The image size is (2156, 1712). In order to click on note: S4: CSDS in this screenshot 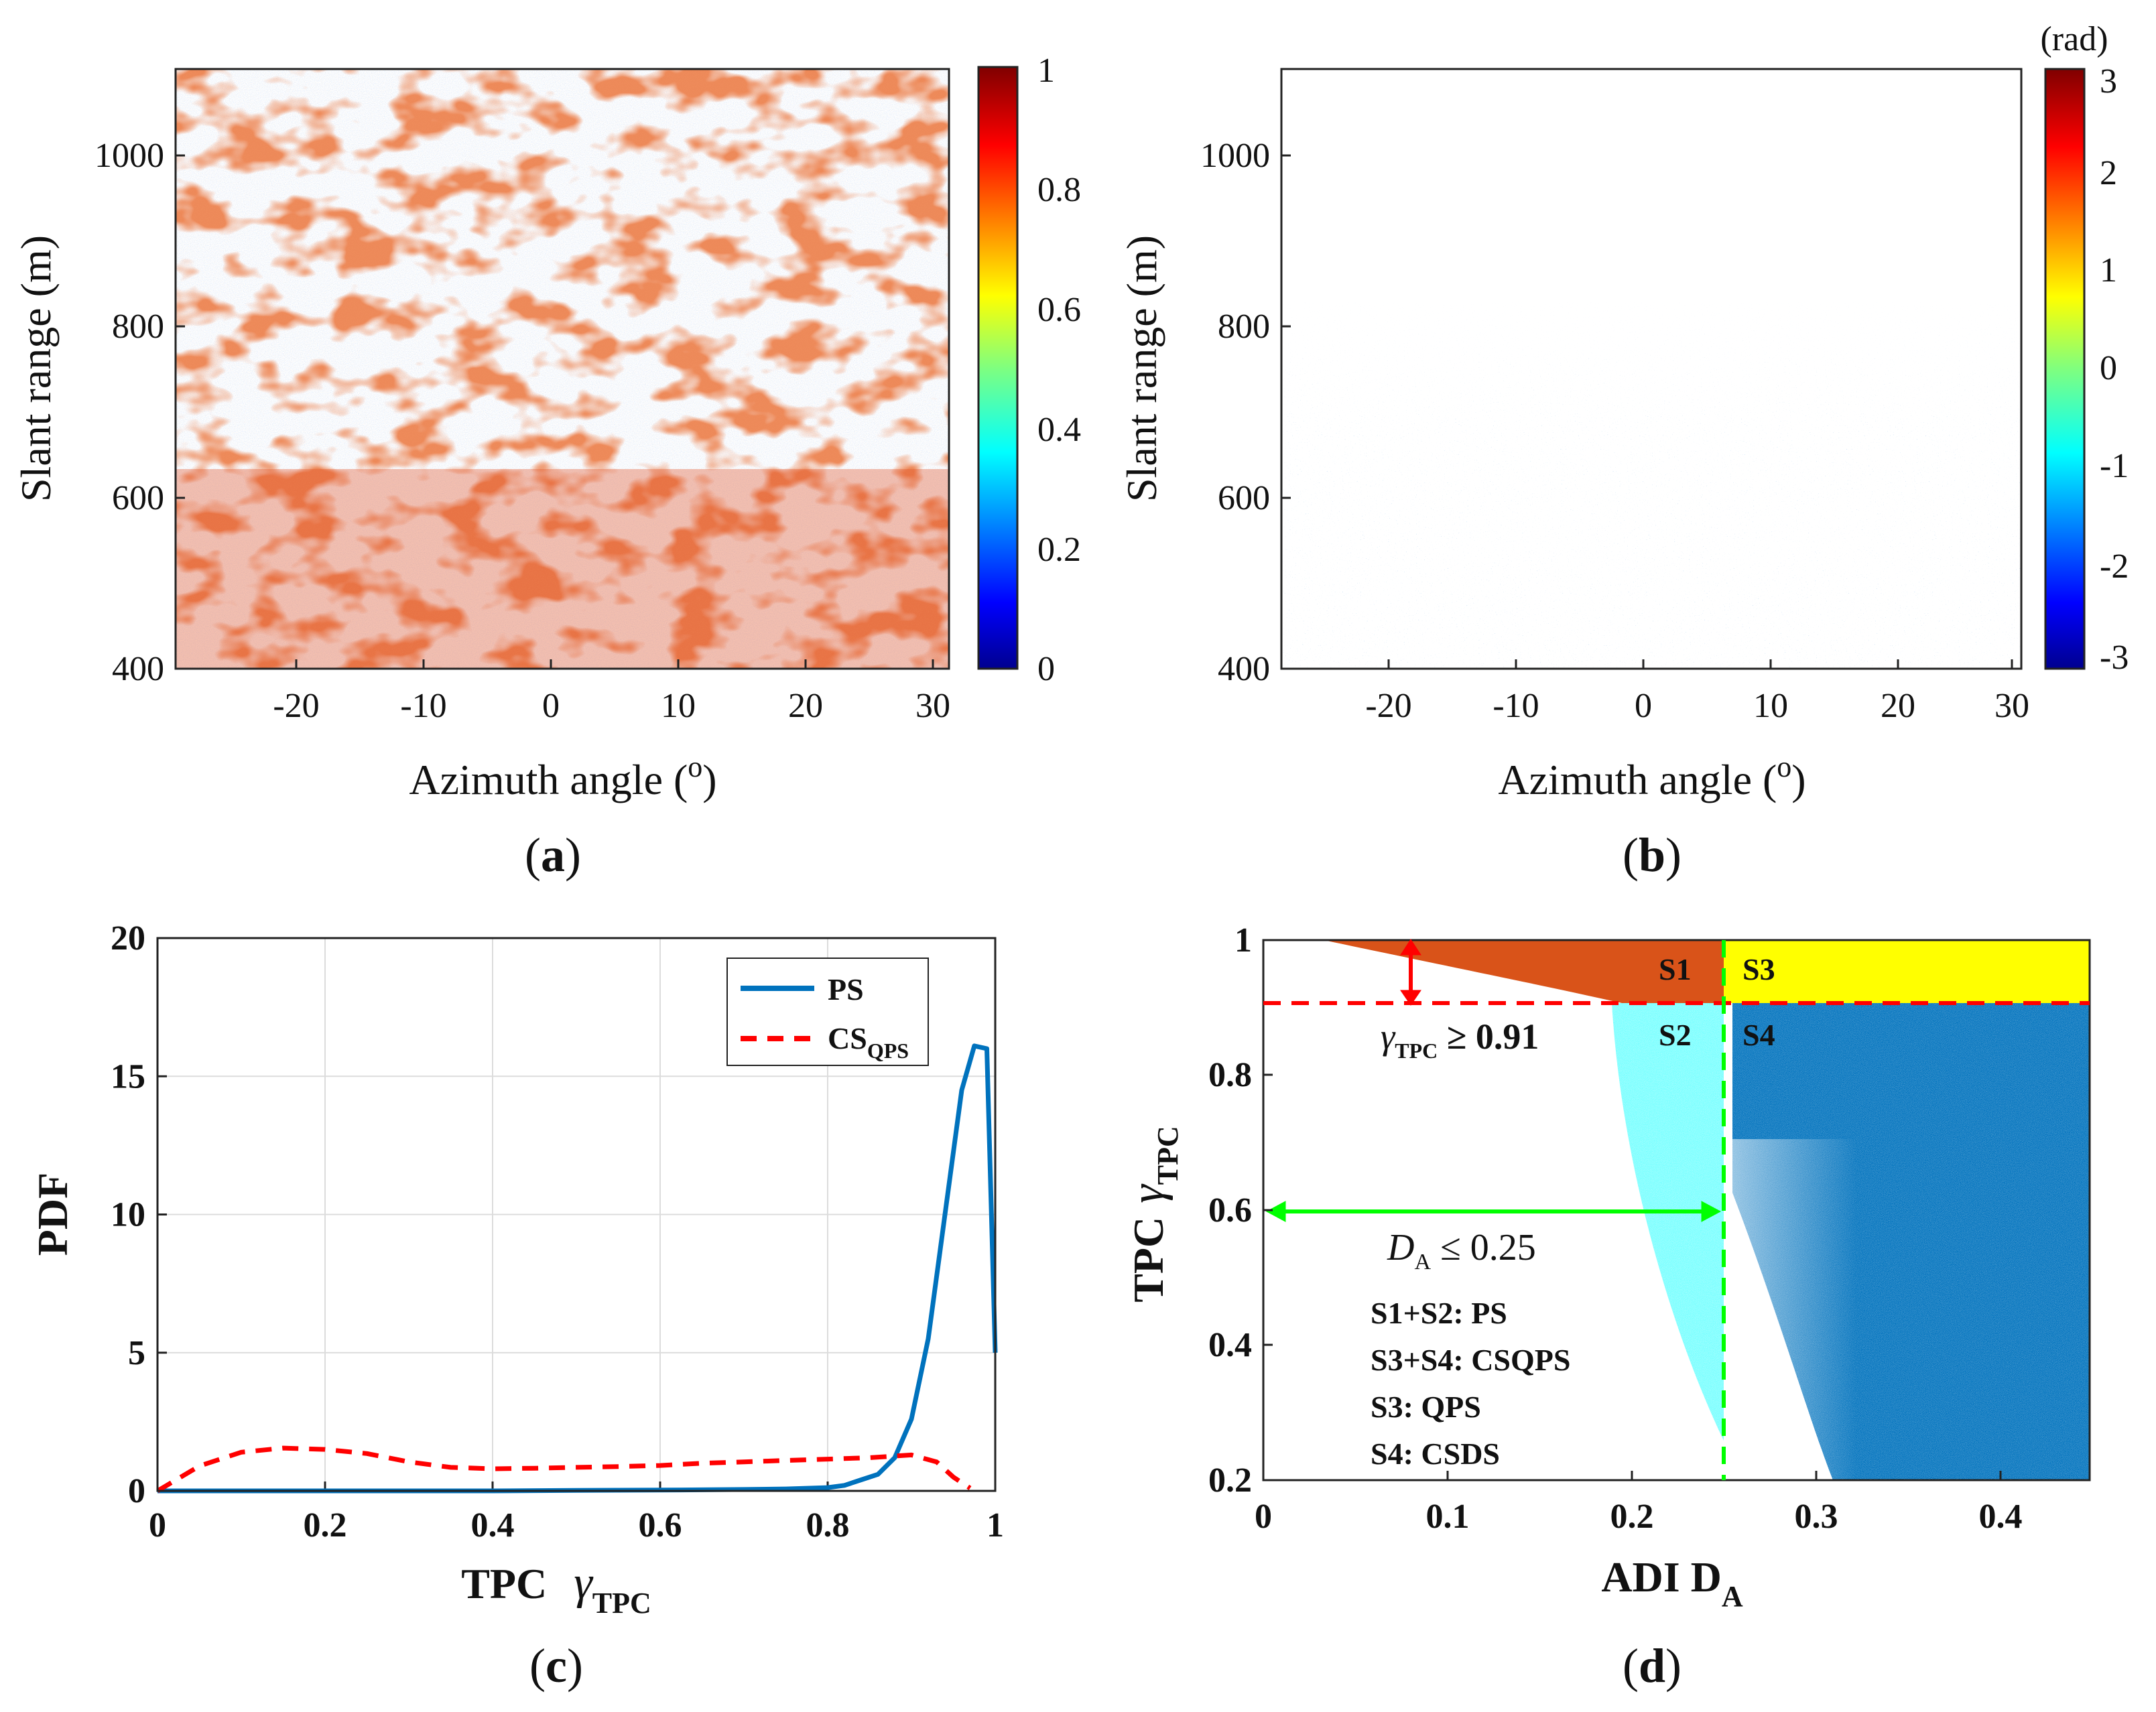, I will do `click(1436, 1454)`.